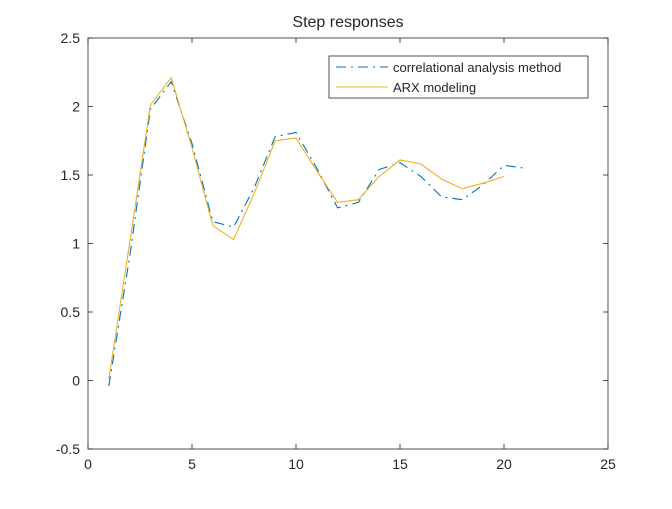 Image resolution: width=672 pixels, height=509 pixels. Describe the element at coordinates (71, 312) in the screenshot. I see `y-tick-label: 0.5` at that location.